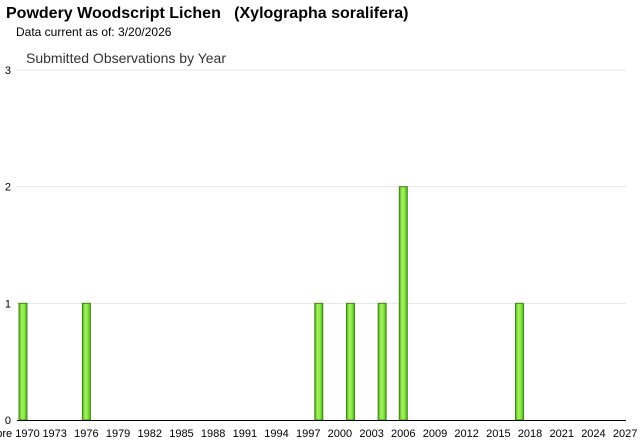  I want to click on data-current-label: Data current as of: 3/20/2026, so click(94, 32).